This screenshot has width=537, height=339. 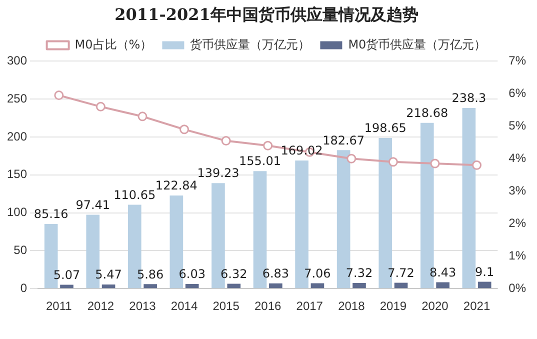 I want to click on data-label: 155.01, so click(x=260, y=161).